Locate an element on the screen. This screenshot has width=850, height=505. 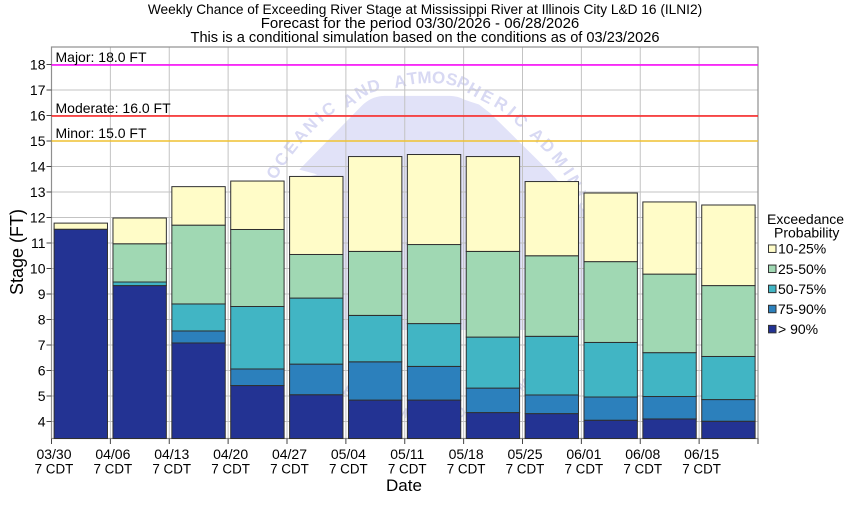
svg-text: 12 is located at coordinates (38, 218).